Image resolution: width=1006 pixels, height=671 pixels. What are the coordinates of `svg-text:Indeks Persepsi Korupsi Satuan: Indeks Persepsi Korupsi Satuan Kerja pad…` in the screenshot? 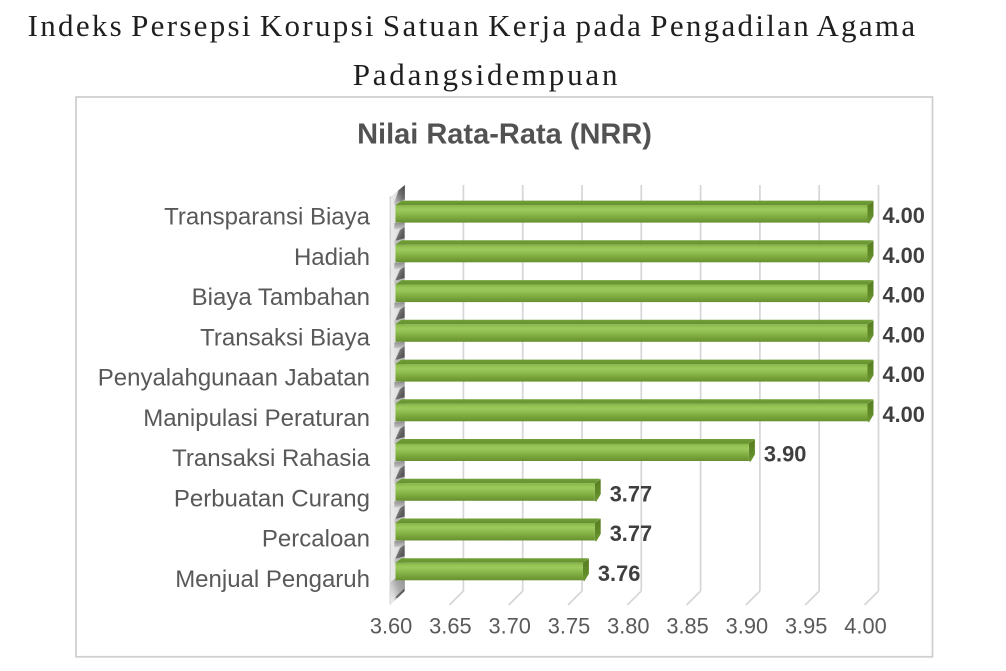 It's located at (473, 25).